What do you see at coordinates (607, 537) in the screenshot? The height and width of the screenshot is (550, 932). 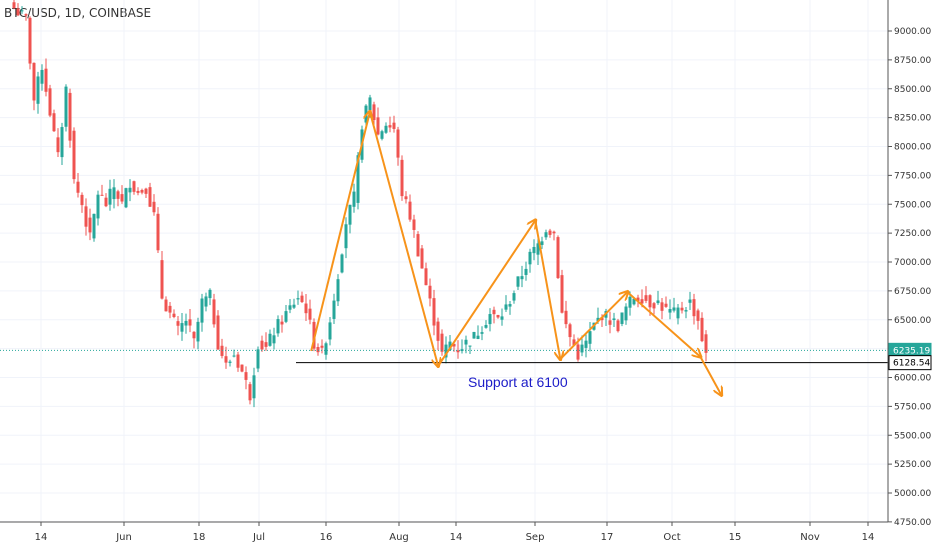 I see `x-tick-label: 17` at bounding box center [607, 537].